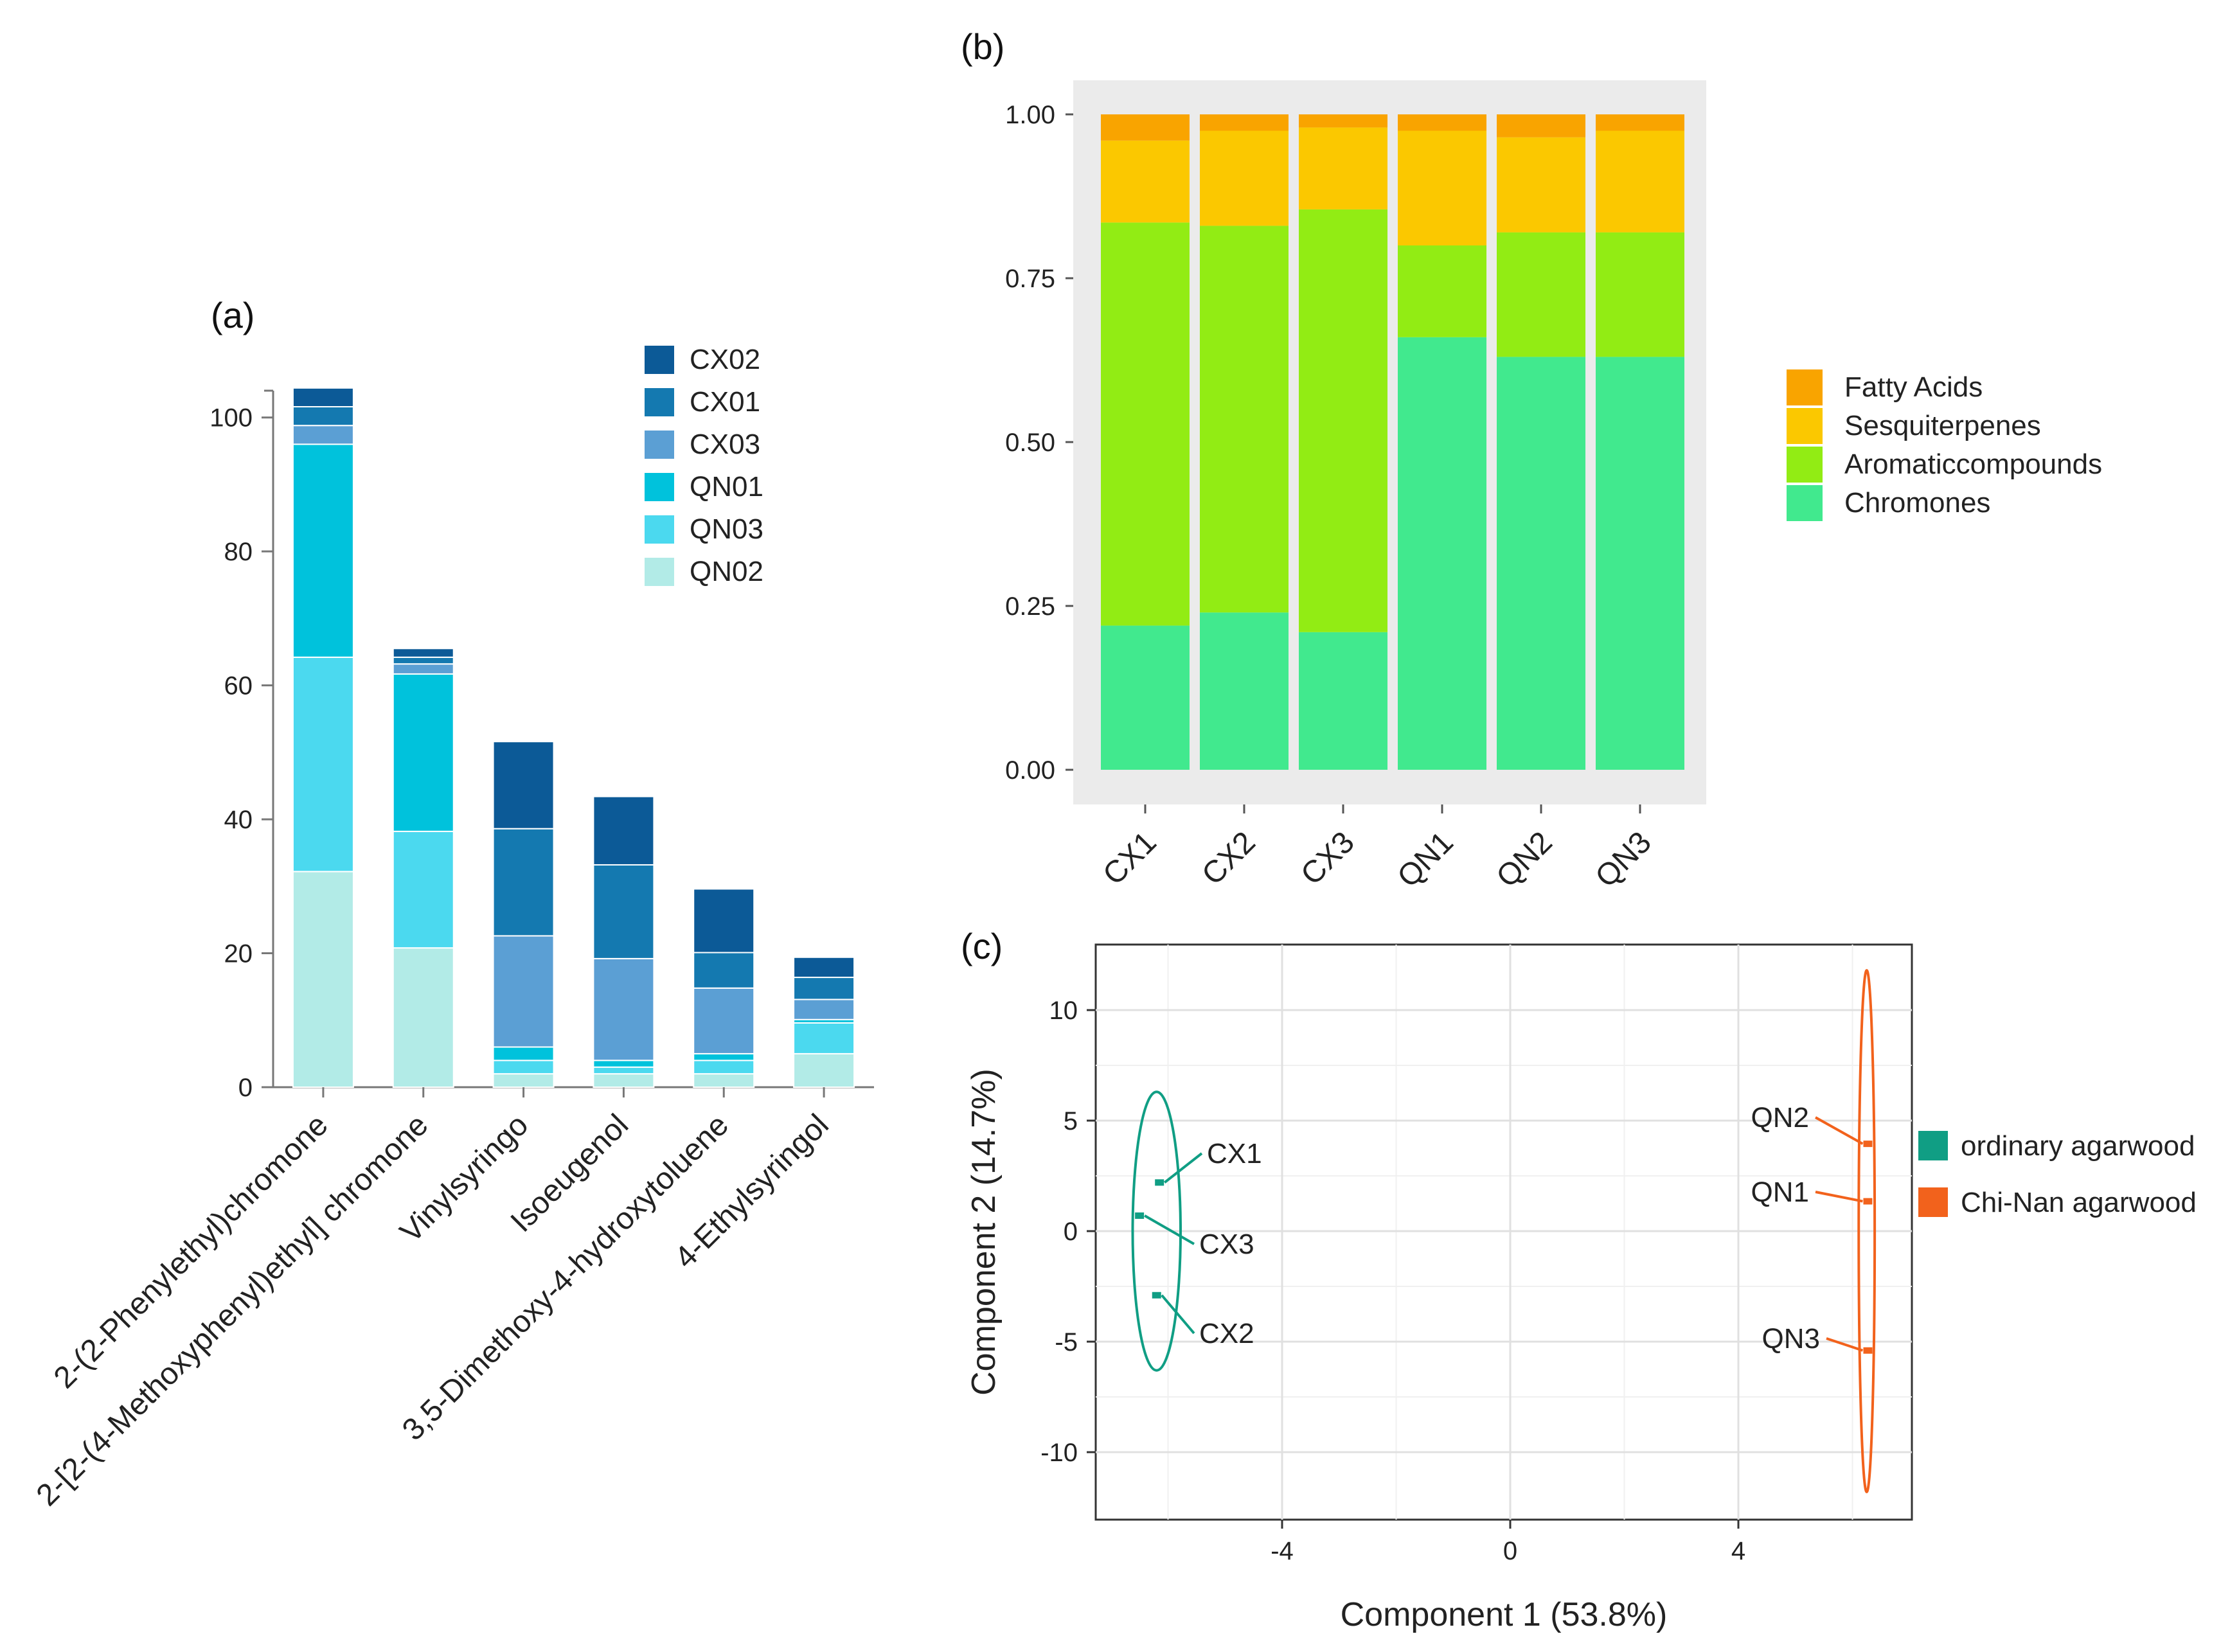 The width and height of the screenshot is (2230, 1652). Describe the element at coordinates (984, 1232) in the screenshot. I see `y-axis-title: Component 2 (14.7%)` at that location.